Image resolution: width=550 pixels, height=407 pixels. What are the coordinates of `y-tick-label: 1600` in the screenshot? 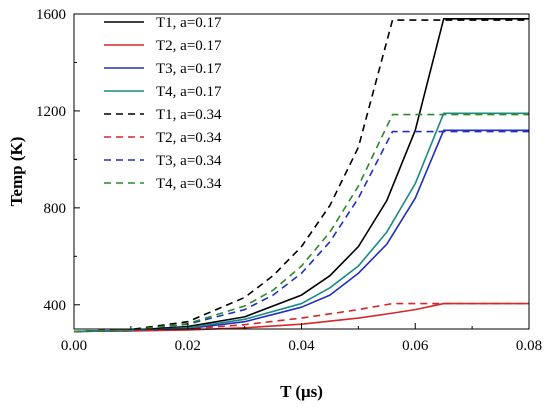 It's located at (51, 15).